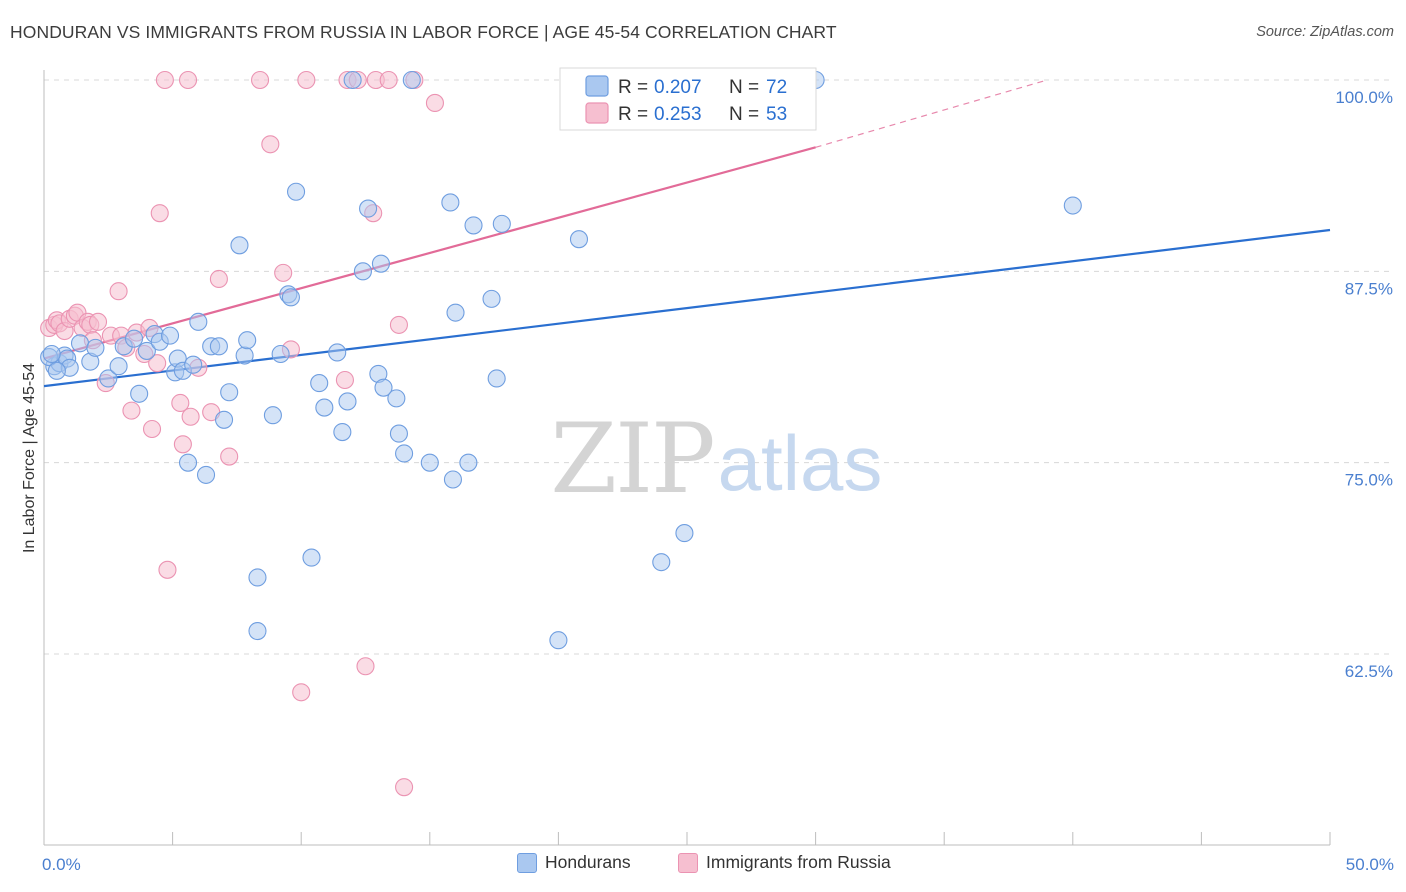 Image resolution: width=1406 pixels, height=892 pixels. What do you see at coordinates (1369, 288) in the screenshot?
I see `y-tick-label: 87.5%` at bounding box center [1369, 288].